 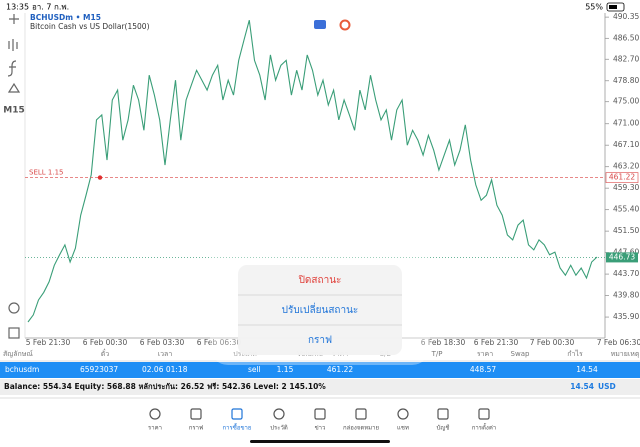 What do you see at coordinates (105, 342) in the screenshot?
I see `x-tick-label: 6 Feb 00:30` at bounding box center [105, 342].